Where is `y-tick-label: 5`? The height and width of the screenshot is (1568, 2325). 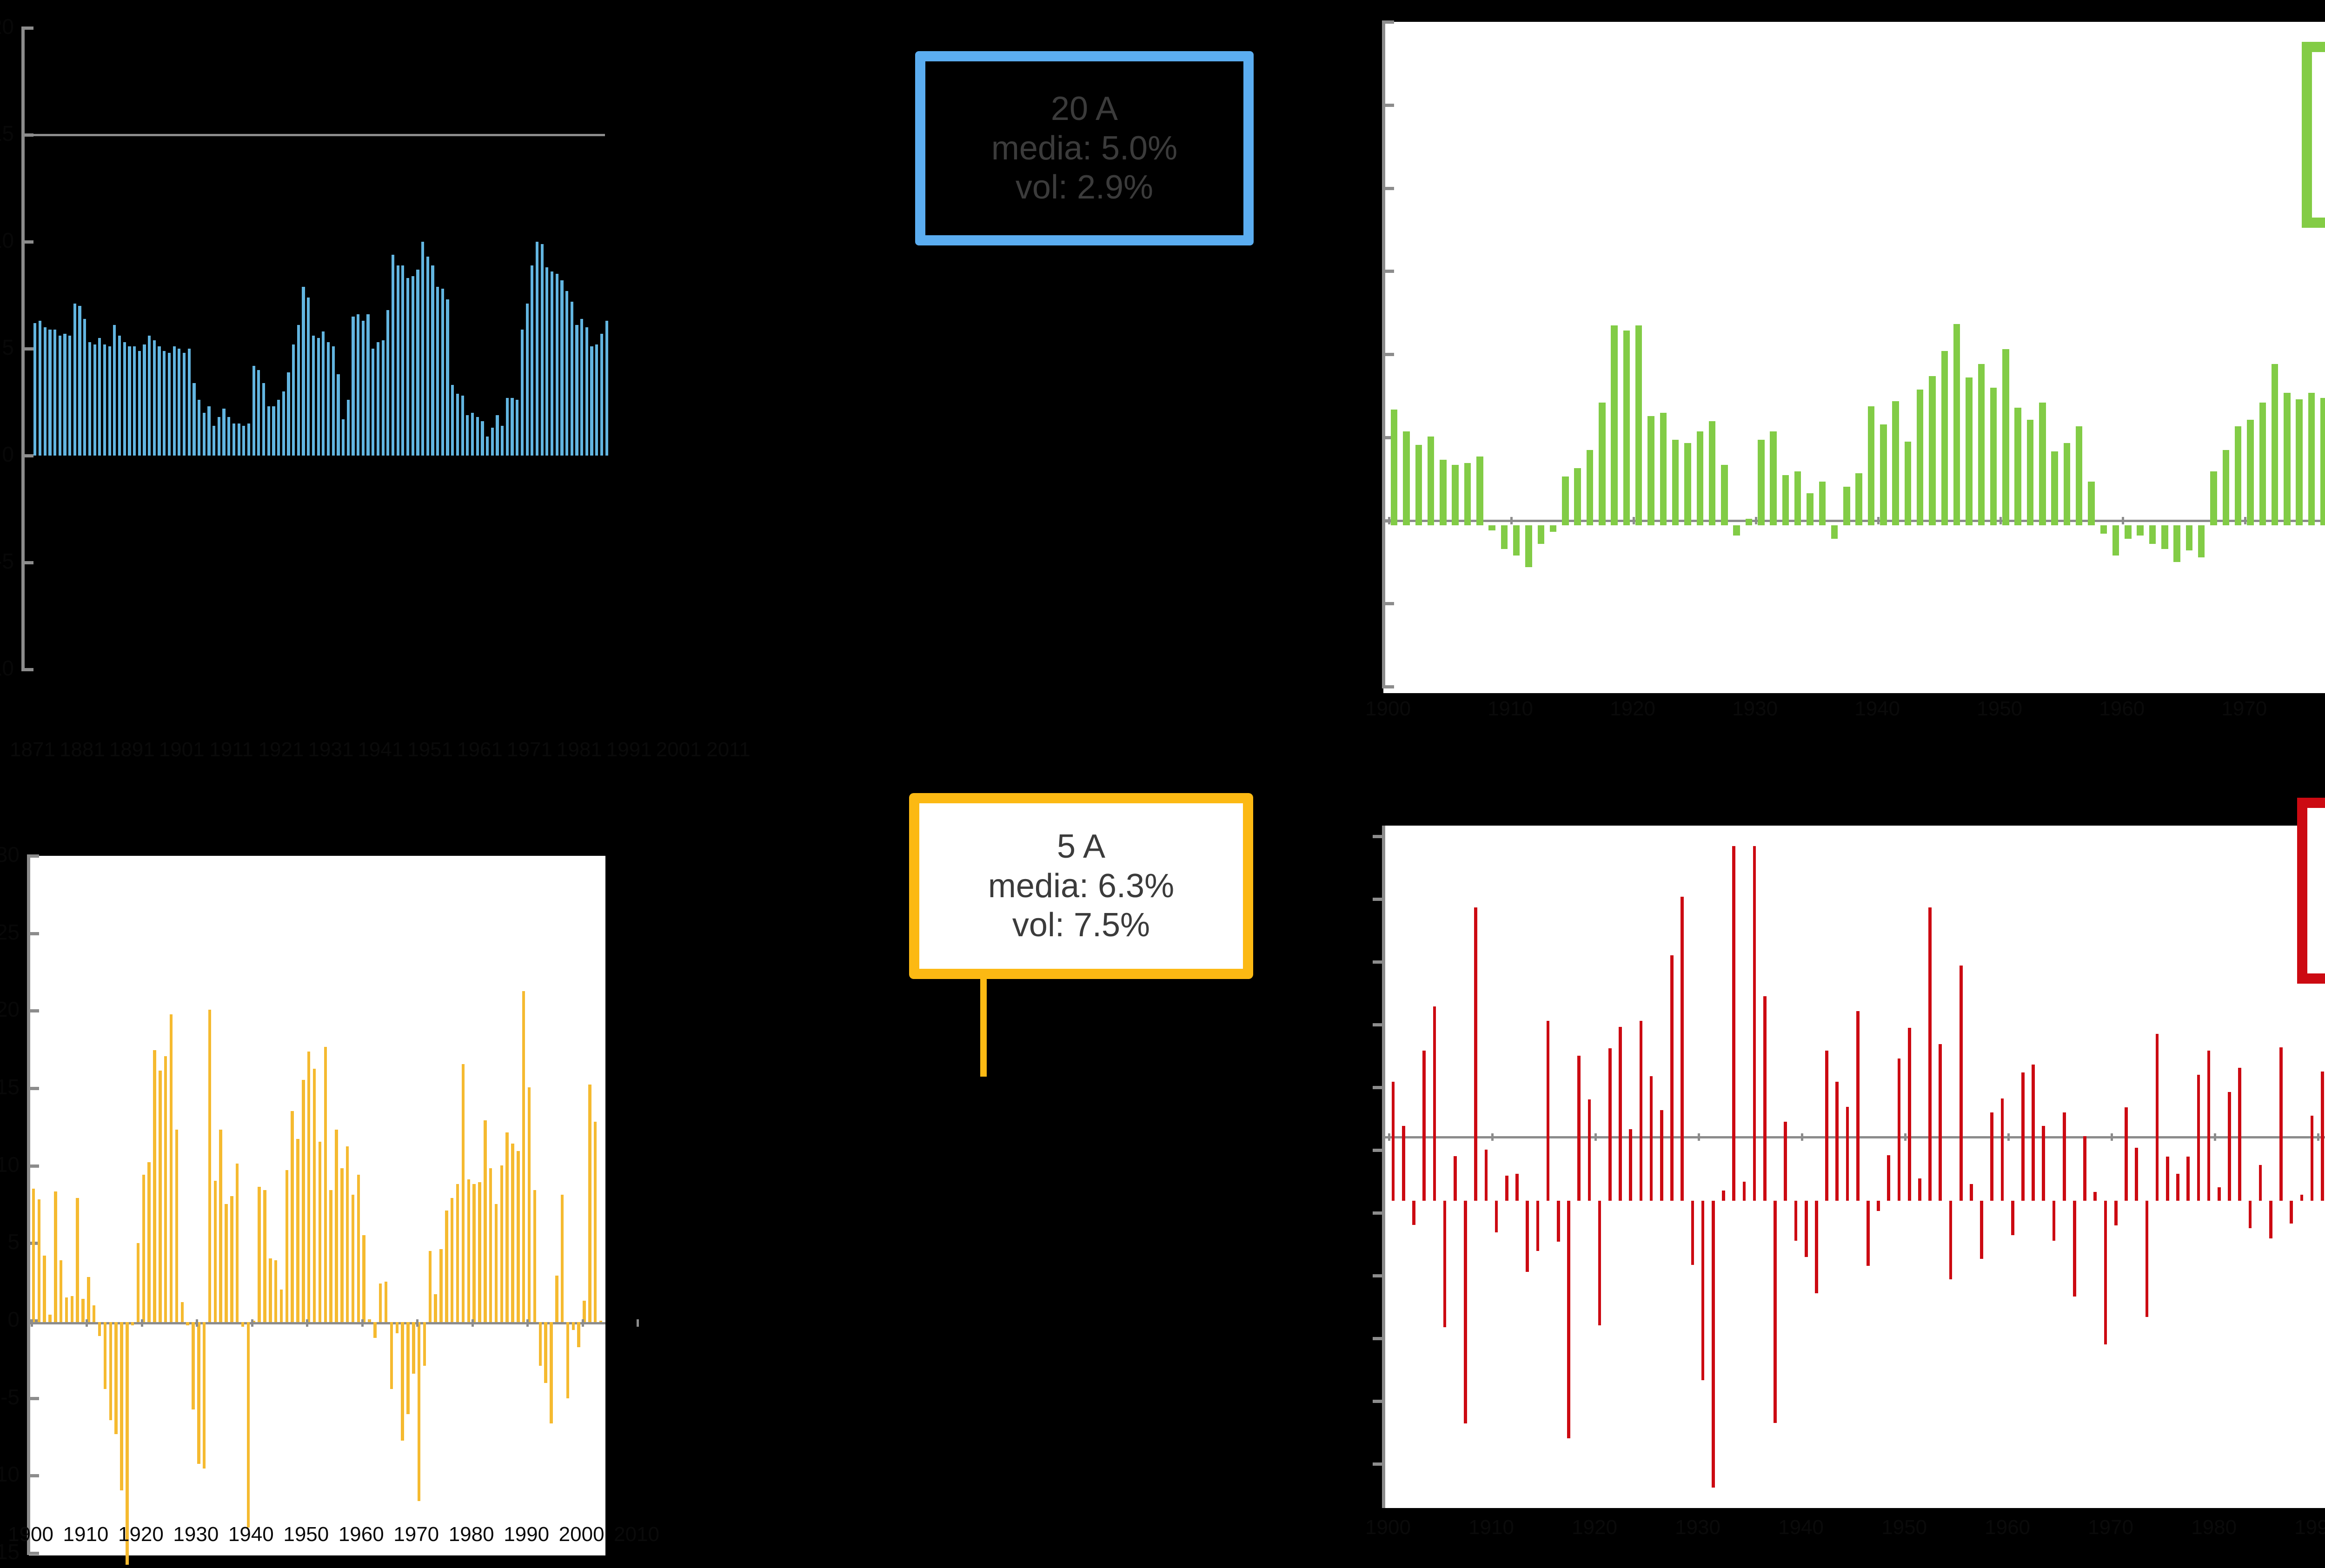
y-tick-label: 5 is located at coordinates (13, 1242).